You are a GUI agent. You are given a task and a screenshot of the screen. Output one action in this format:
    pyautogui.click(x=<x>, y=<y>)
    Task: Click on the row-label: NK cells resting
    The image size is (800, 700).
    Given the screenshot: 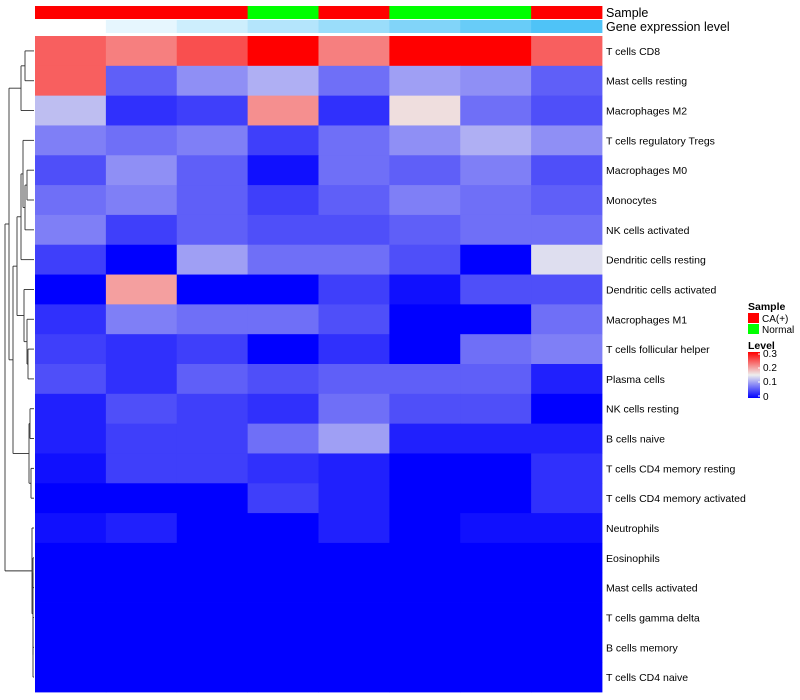 What is the action you would take?
    pyautogui.click(x=642, y=410)
    